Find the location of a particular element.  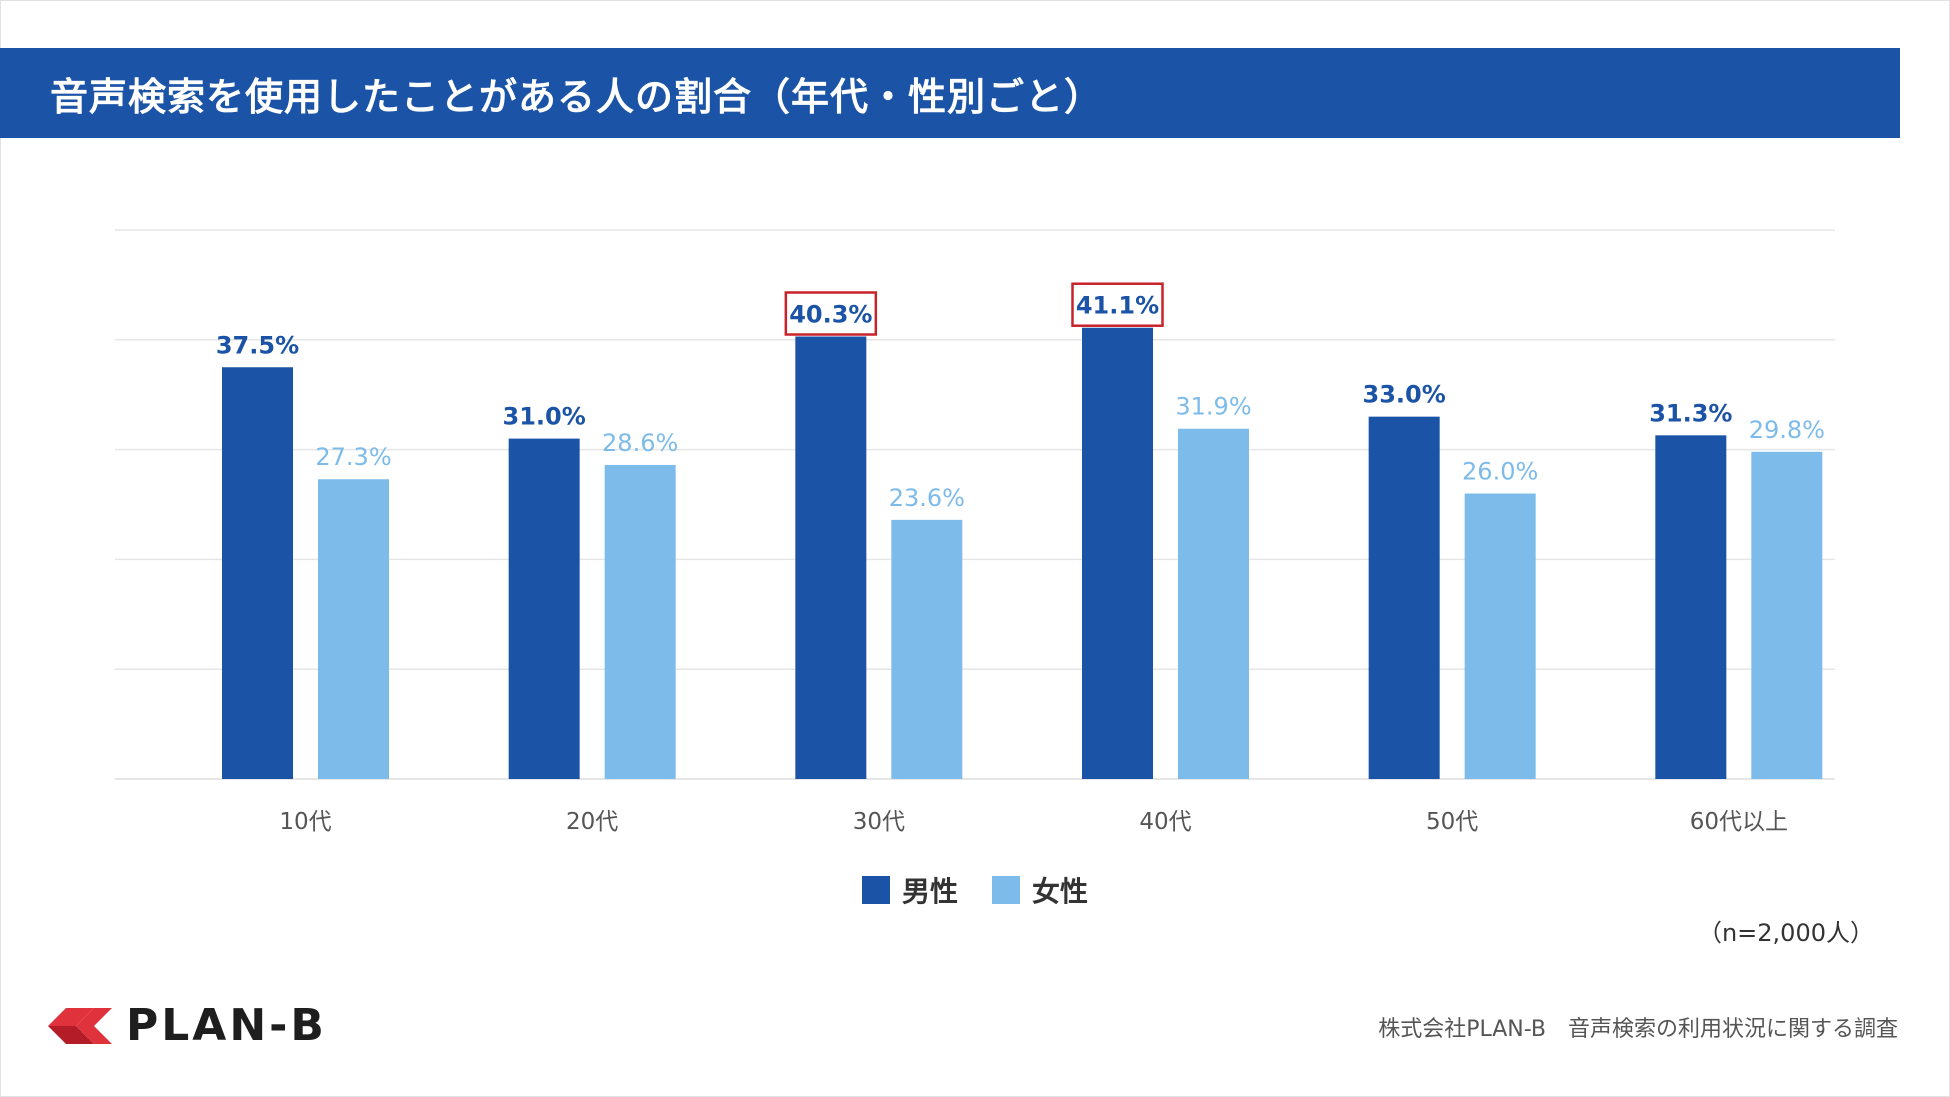

data-label-female: 23.6% is located at coordinates (927, 498).